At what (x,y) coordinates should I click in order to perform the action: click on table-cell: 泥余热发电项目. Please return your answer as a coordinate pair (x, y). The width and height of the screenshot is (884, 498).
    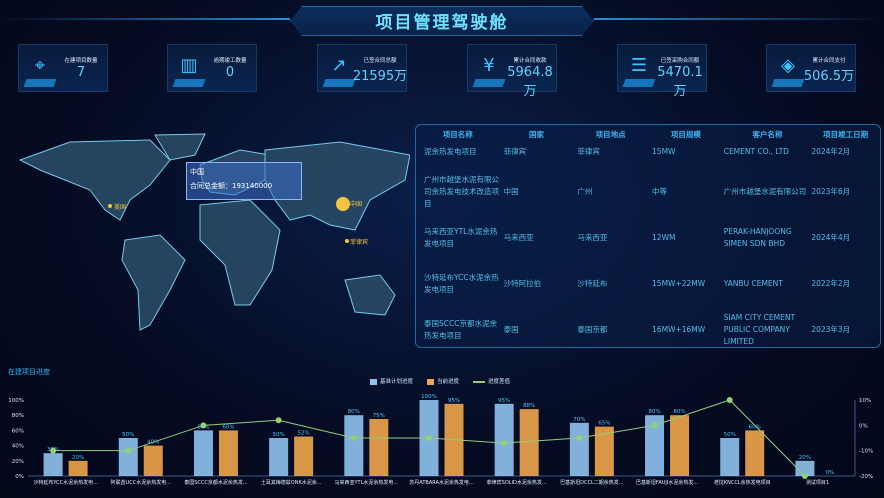
    Looking at the image, I should click on (450, 151).